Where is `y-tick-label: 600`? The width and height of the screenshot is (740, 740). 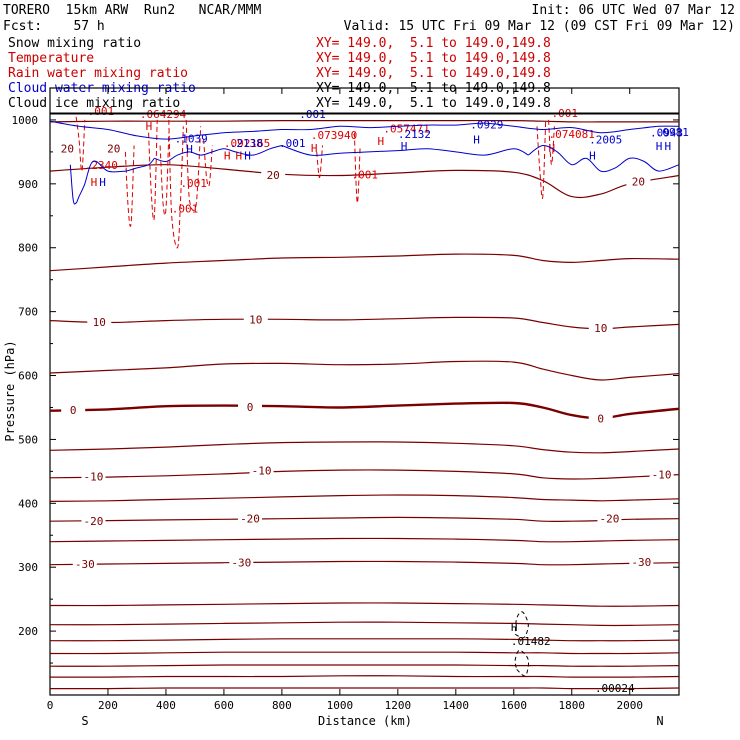 y-tick-label: 600 is located at coordinates (28, 376).